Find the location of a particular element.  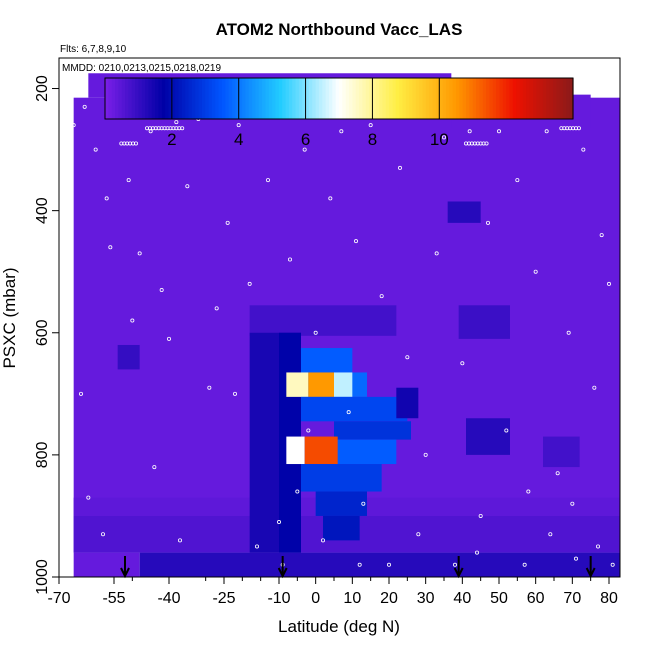

x-tick-label: -10 is located at coordinates (278, 598).